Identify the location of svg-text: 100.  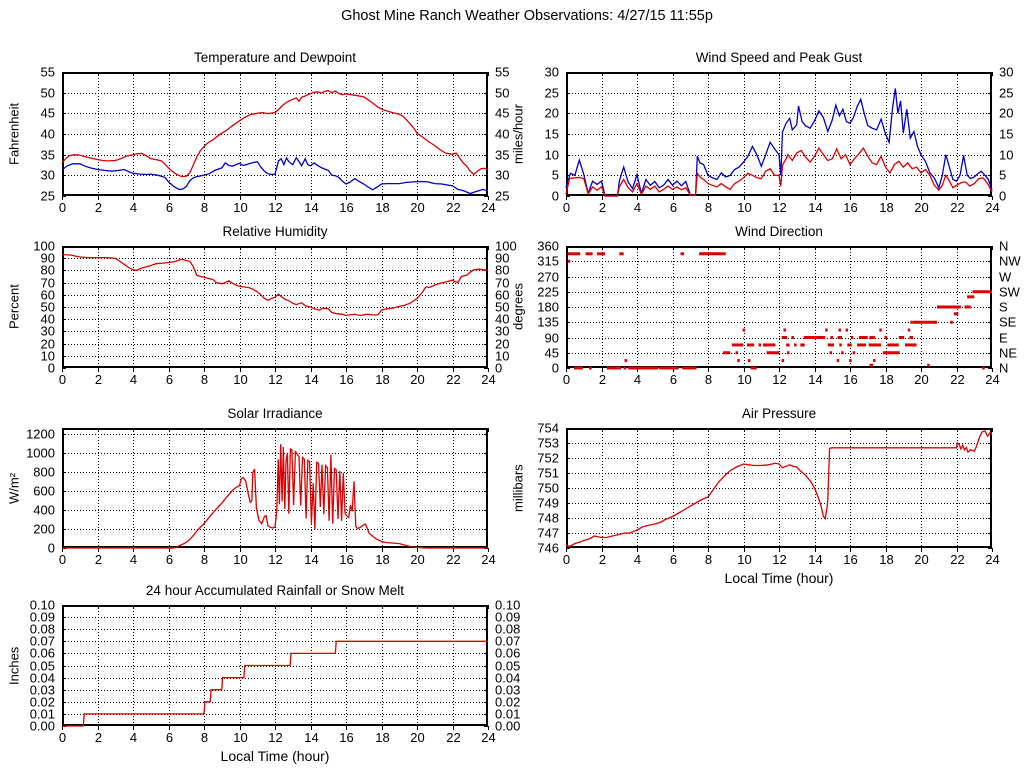
(44, 246).